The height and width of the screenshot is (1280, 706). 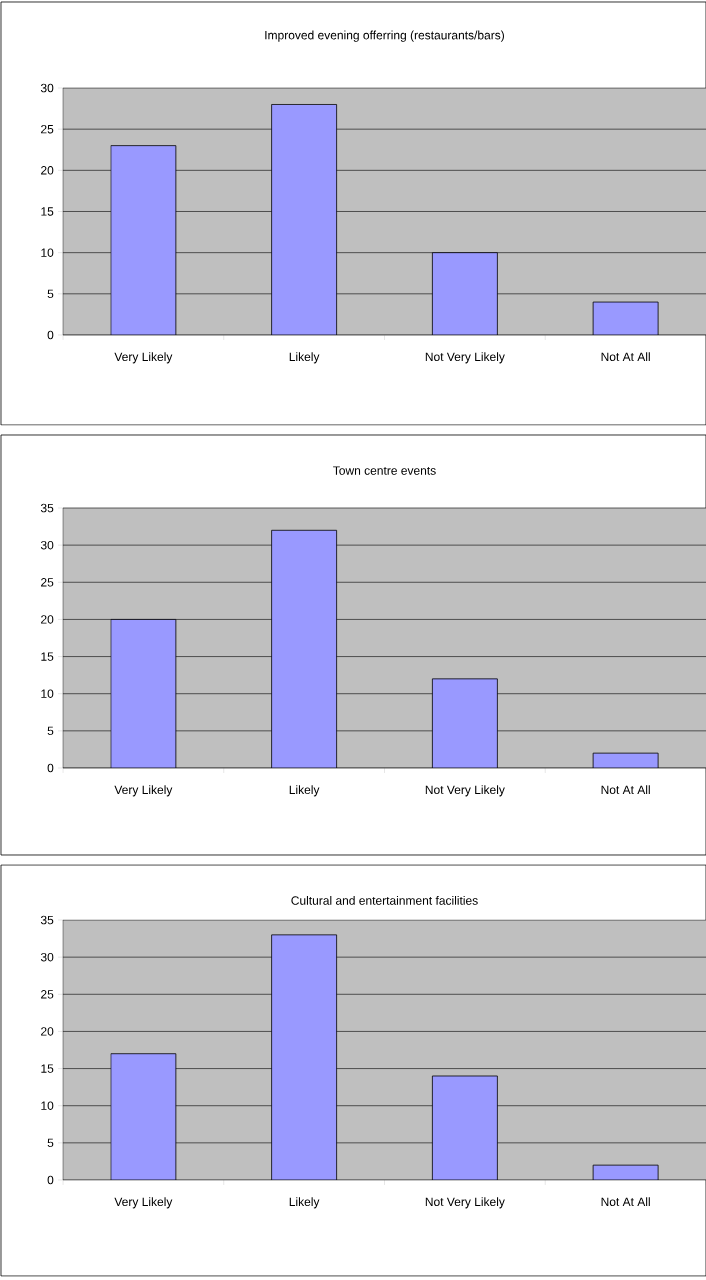 What do you see at coordinates (384, 36) in the screenshot?
I see `chart-title: Improved evening offerring (restaurants/bars)` at bounding box center [384, 36].